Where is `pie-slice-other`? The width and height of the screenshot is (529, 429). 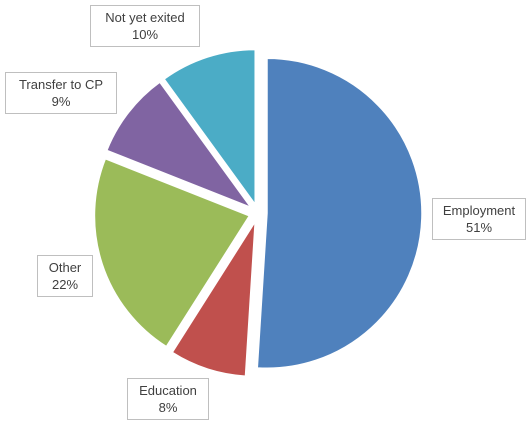
pie-slice-other is located at coordinates (172, 252).